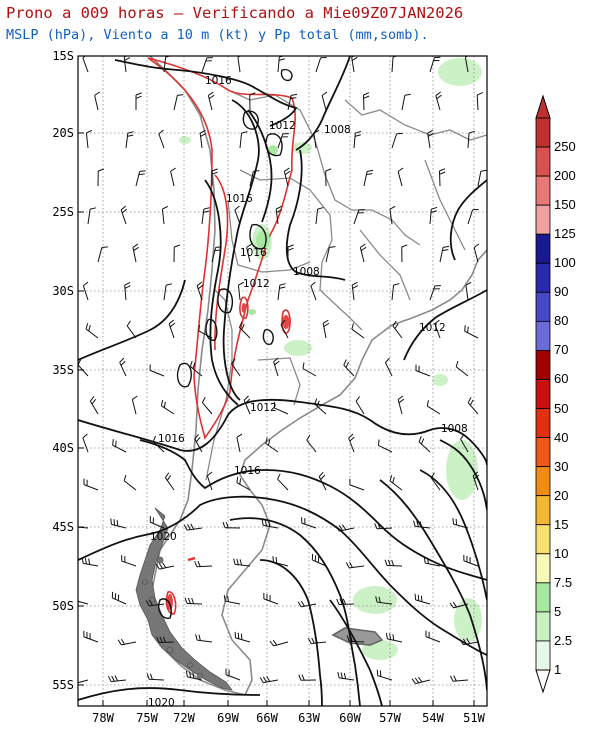 Image resolution: width=600 pixels, height=750 pixels. I want to click on lon-label-78w: 78W, so click(103, 718).